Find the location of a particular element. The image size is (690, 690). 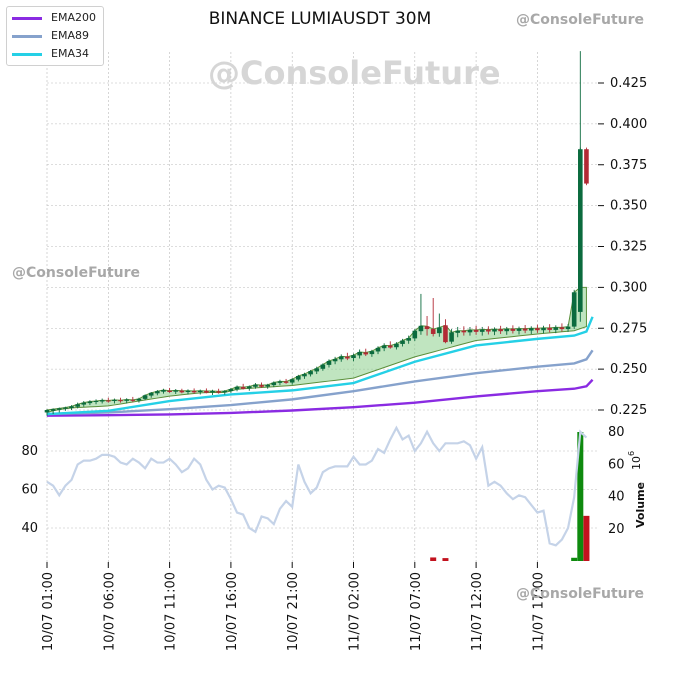

volume-tick-label: 20 is located at coordinates (616, 529).